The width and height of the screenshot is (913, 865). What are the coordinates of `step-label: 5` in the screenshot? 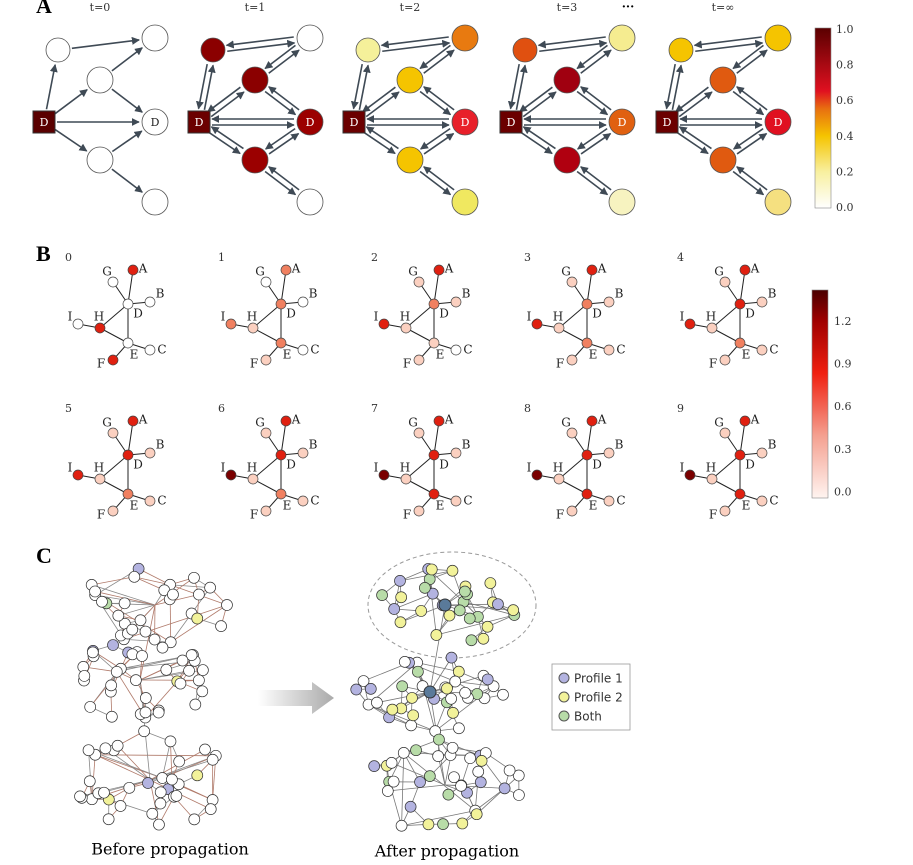 It's located at (68, 408).